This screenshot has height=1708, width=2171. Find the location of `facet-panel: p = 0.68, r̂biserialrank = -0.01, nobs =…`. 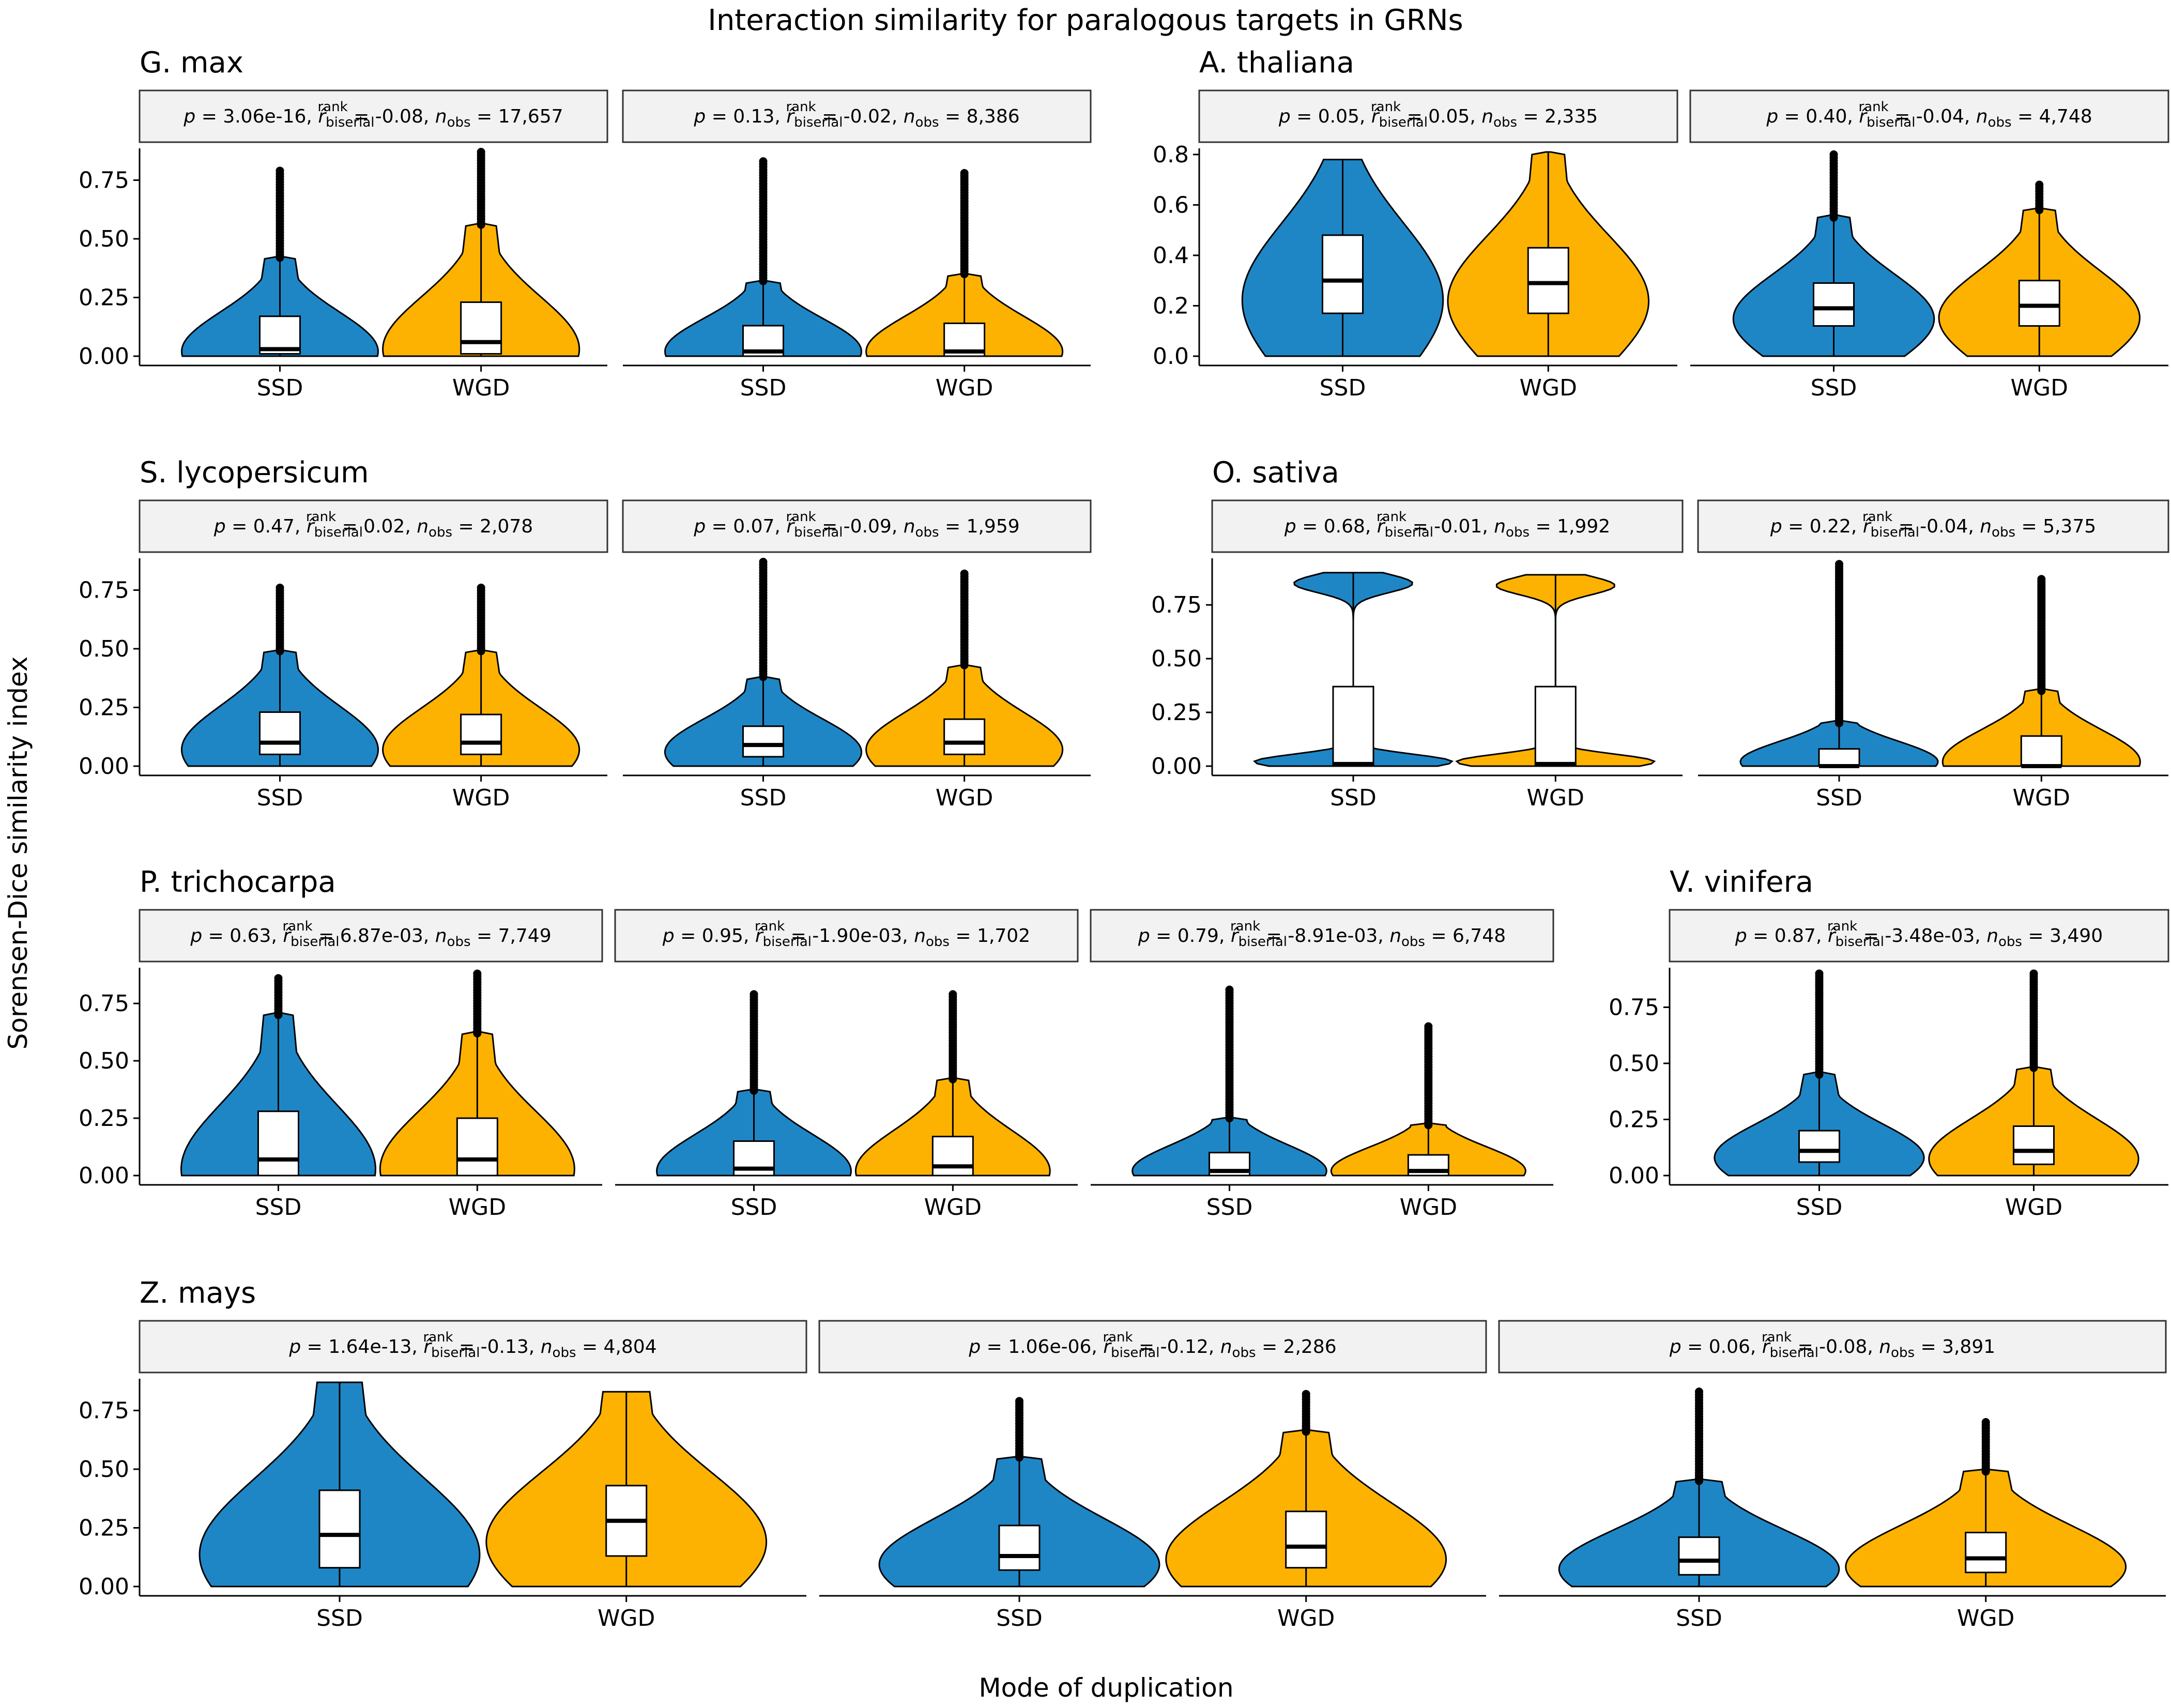

facet-panel: p = 0.68, r̂biserialrank = -0.01, nobs =… is located at coordinates (1447, 655).